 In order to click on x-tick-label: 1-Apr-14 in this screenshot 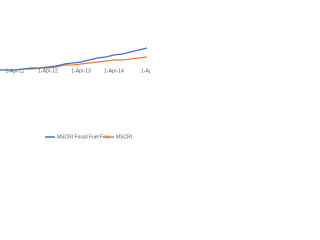, I will do `click(114, 71)`.